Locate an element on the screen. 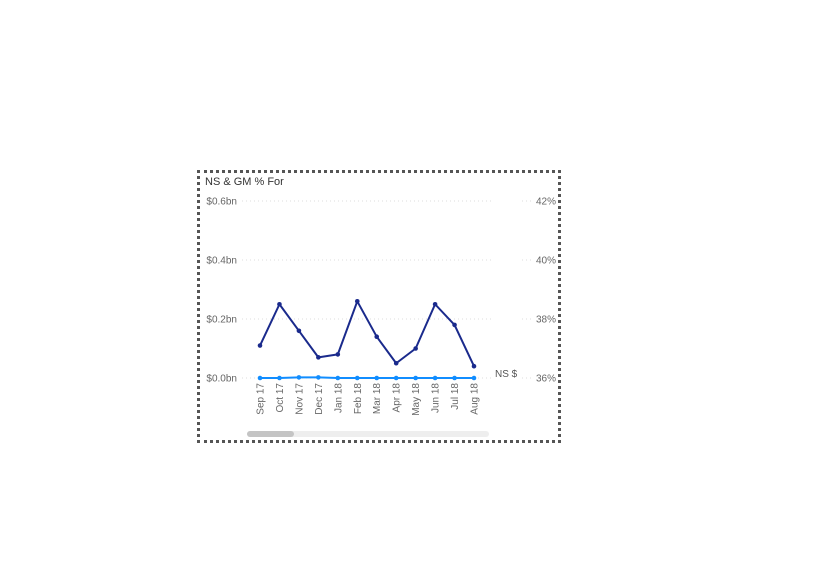 This screenshot has height=579, width=836. x-tick-label: Sep 17 is located at coordinates (261, 399).